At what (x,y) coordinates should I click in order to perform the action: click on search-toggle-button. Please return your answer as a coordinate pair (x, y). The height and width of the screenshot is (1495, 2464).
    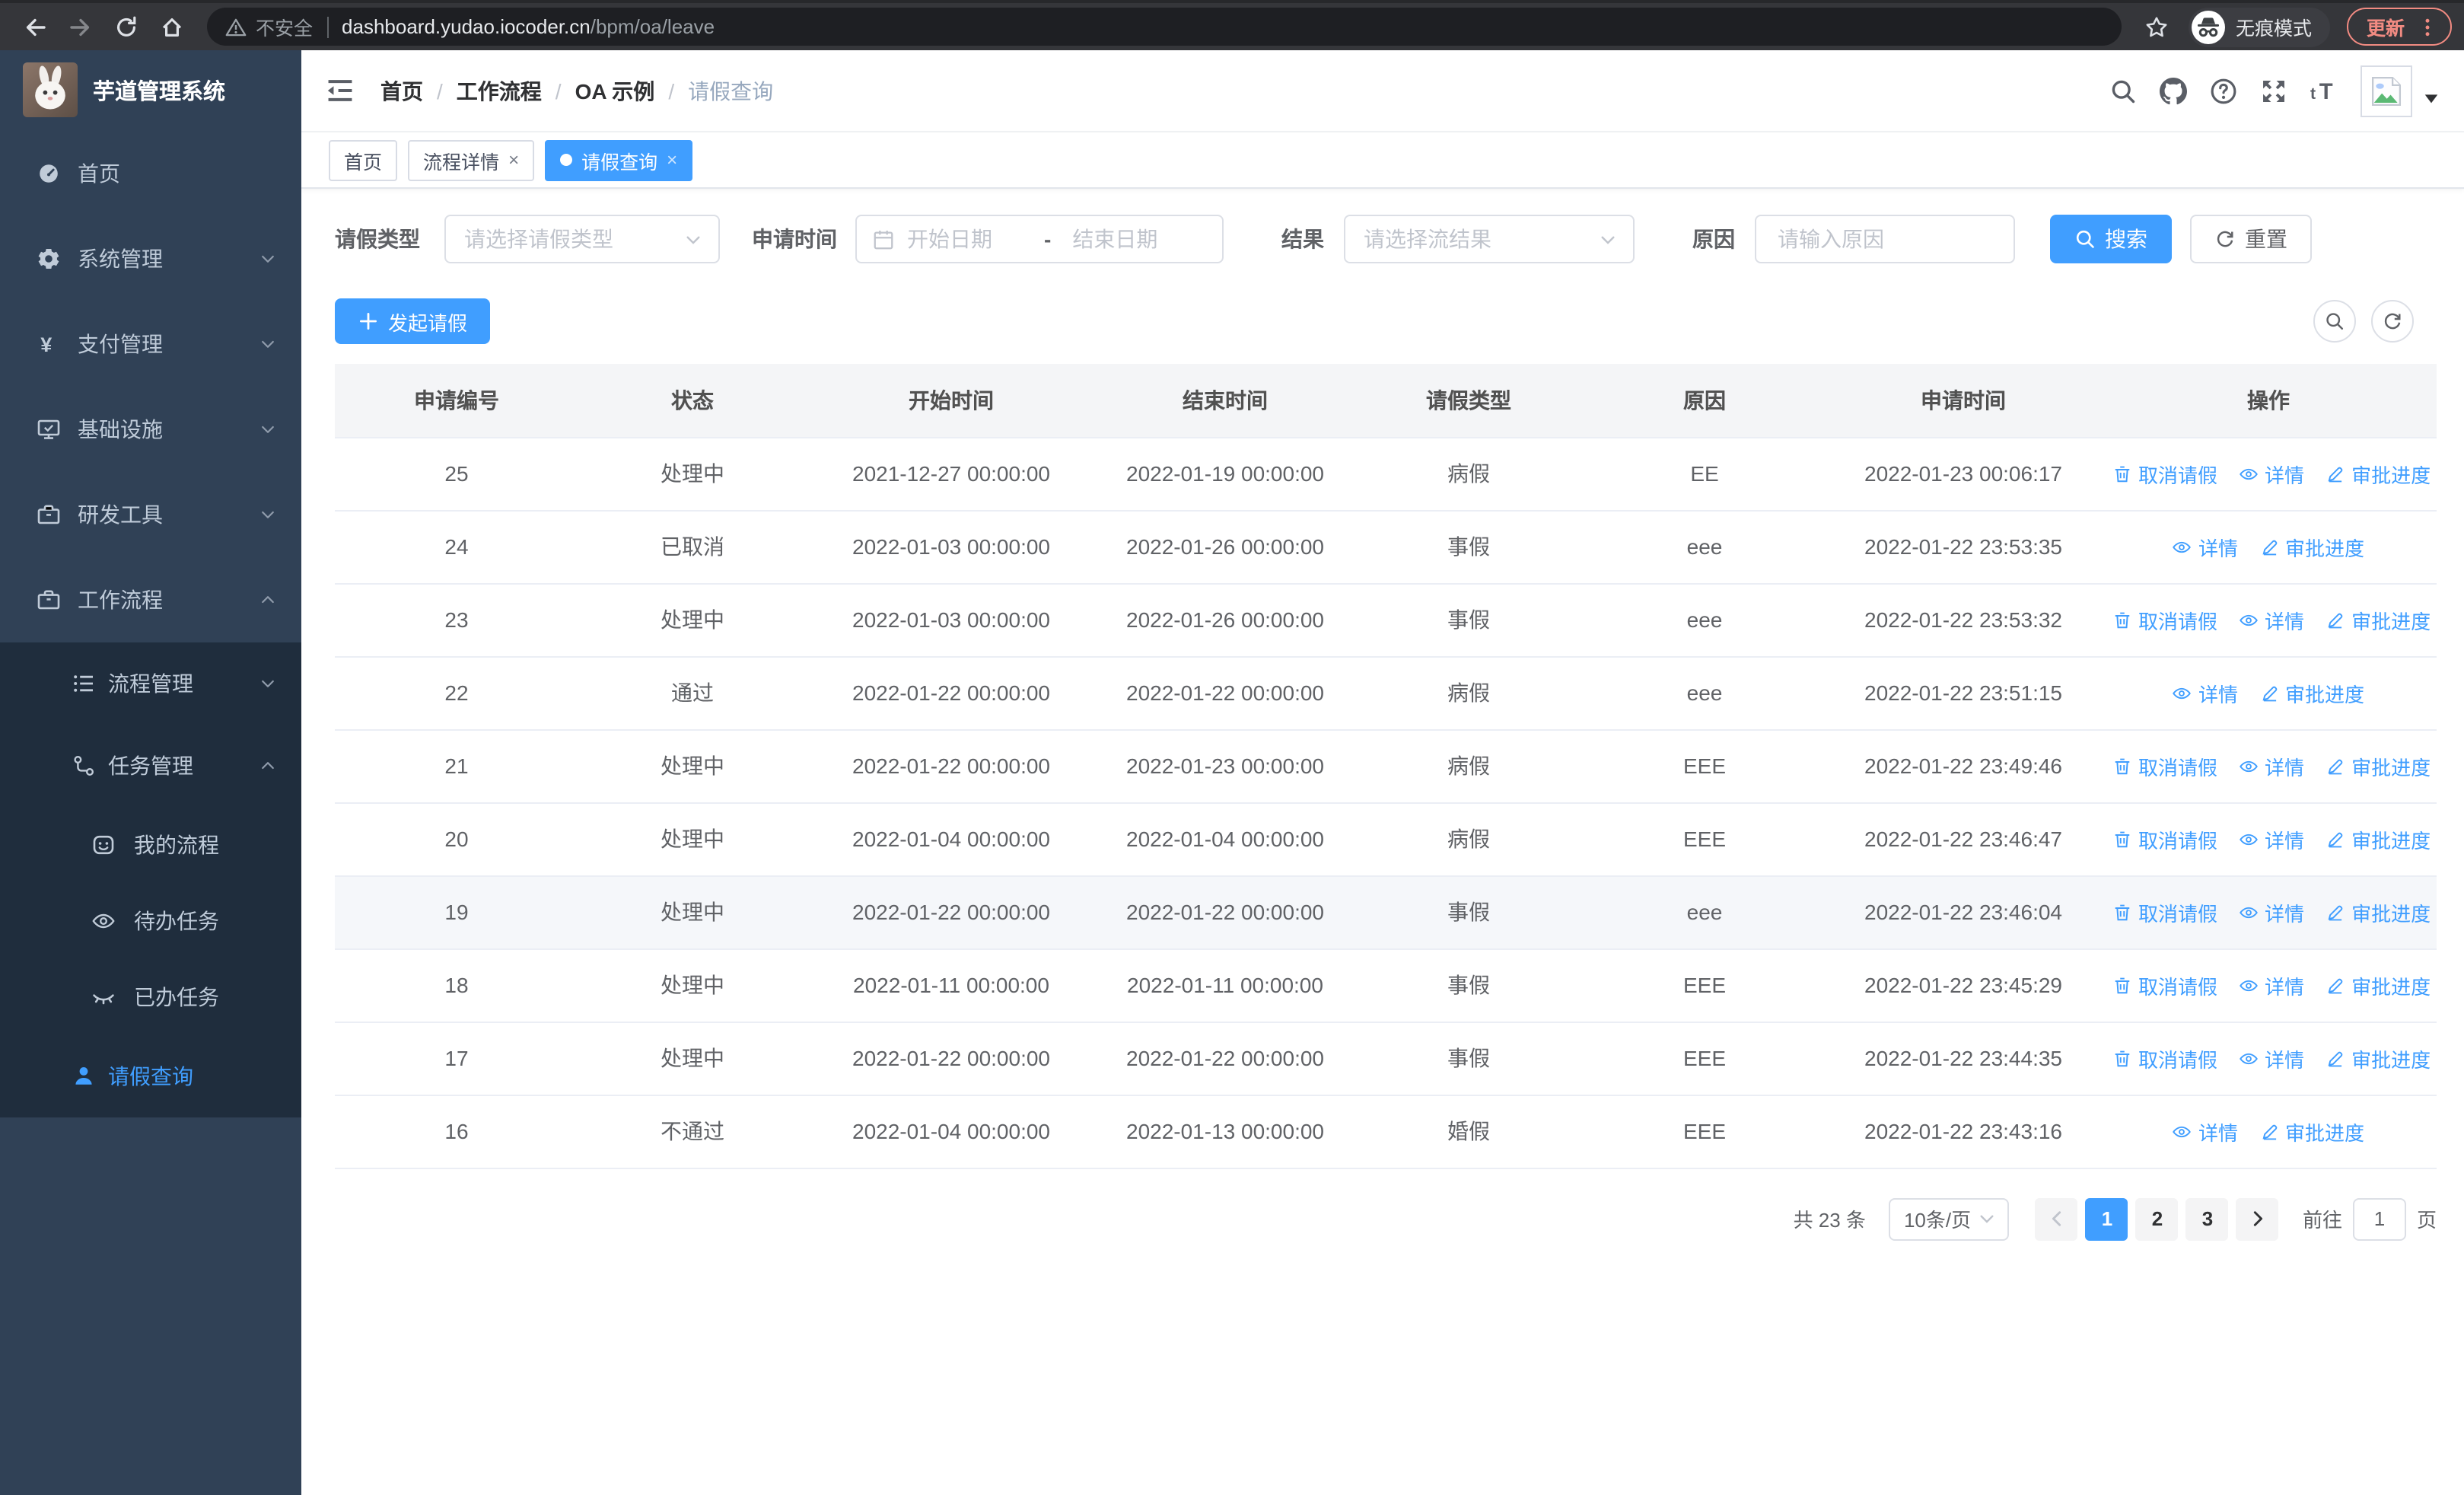
    Looking at the image, I should click on (2334, 322).